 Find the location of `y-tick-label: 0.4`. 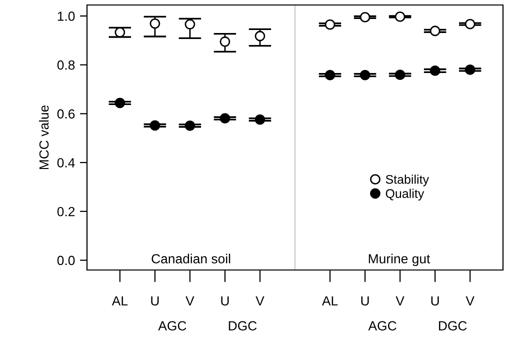

y-tick-label: 0.4 is located at coordinates (66, 163).